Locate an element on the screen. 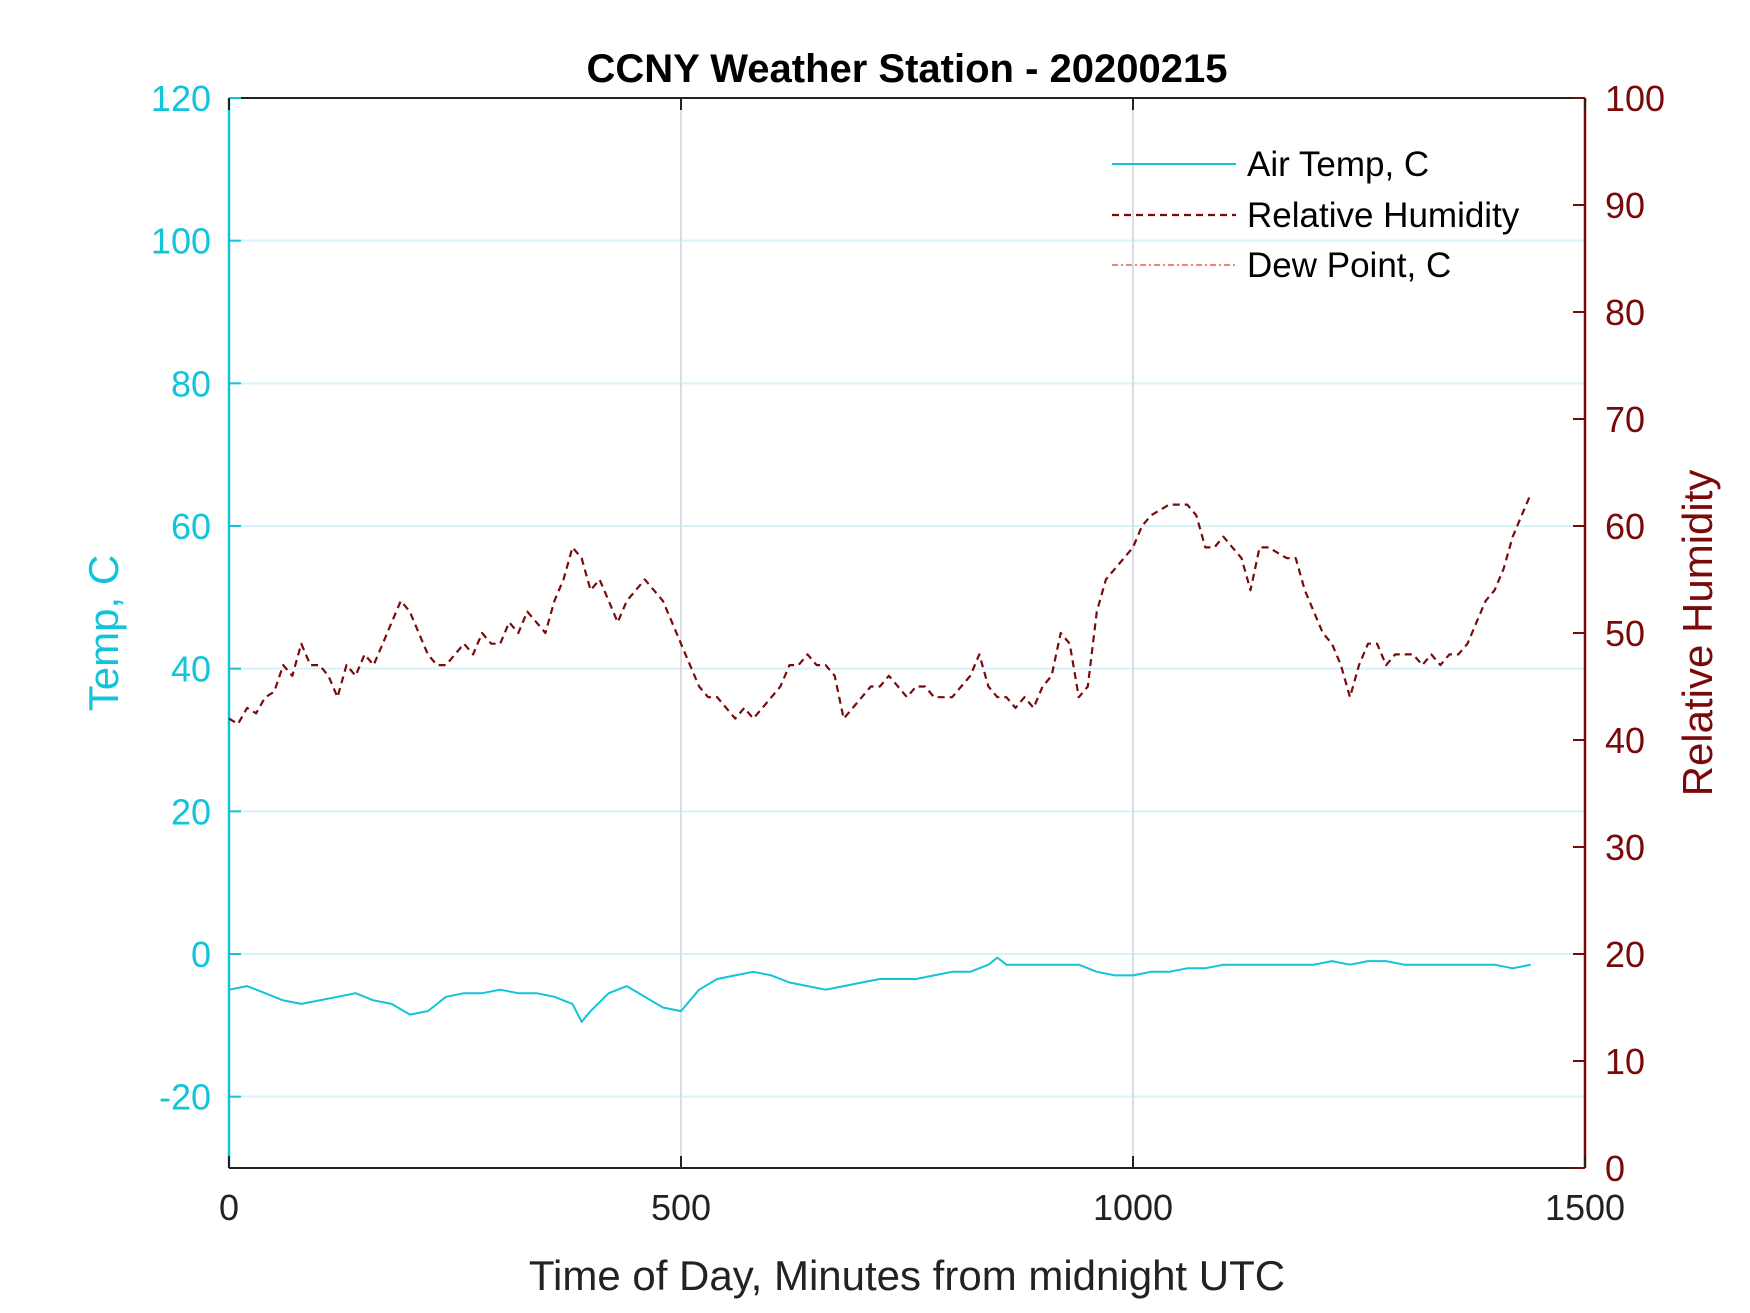  legend-label-relative-humidity: Relative Humidity is located at coordinates (1383, 215).